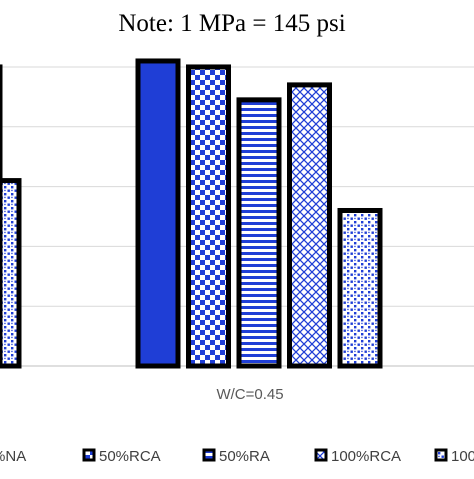 The height and width of the screenshot is (479, 474). What do you see at coordinates (244, 456) in the screenshot?
I see `legend-label: 50%RA` at bounding box center [244, 456].